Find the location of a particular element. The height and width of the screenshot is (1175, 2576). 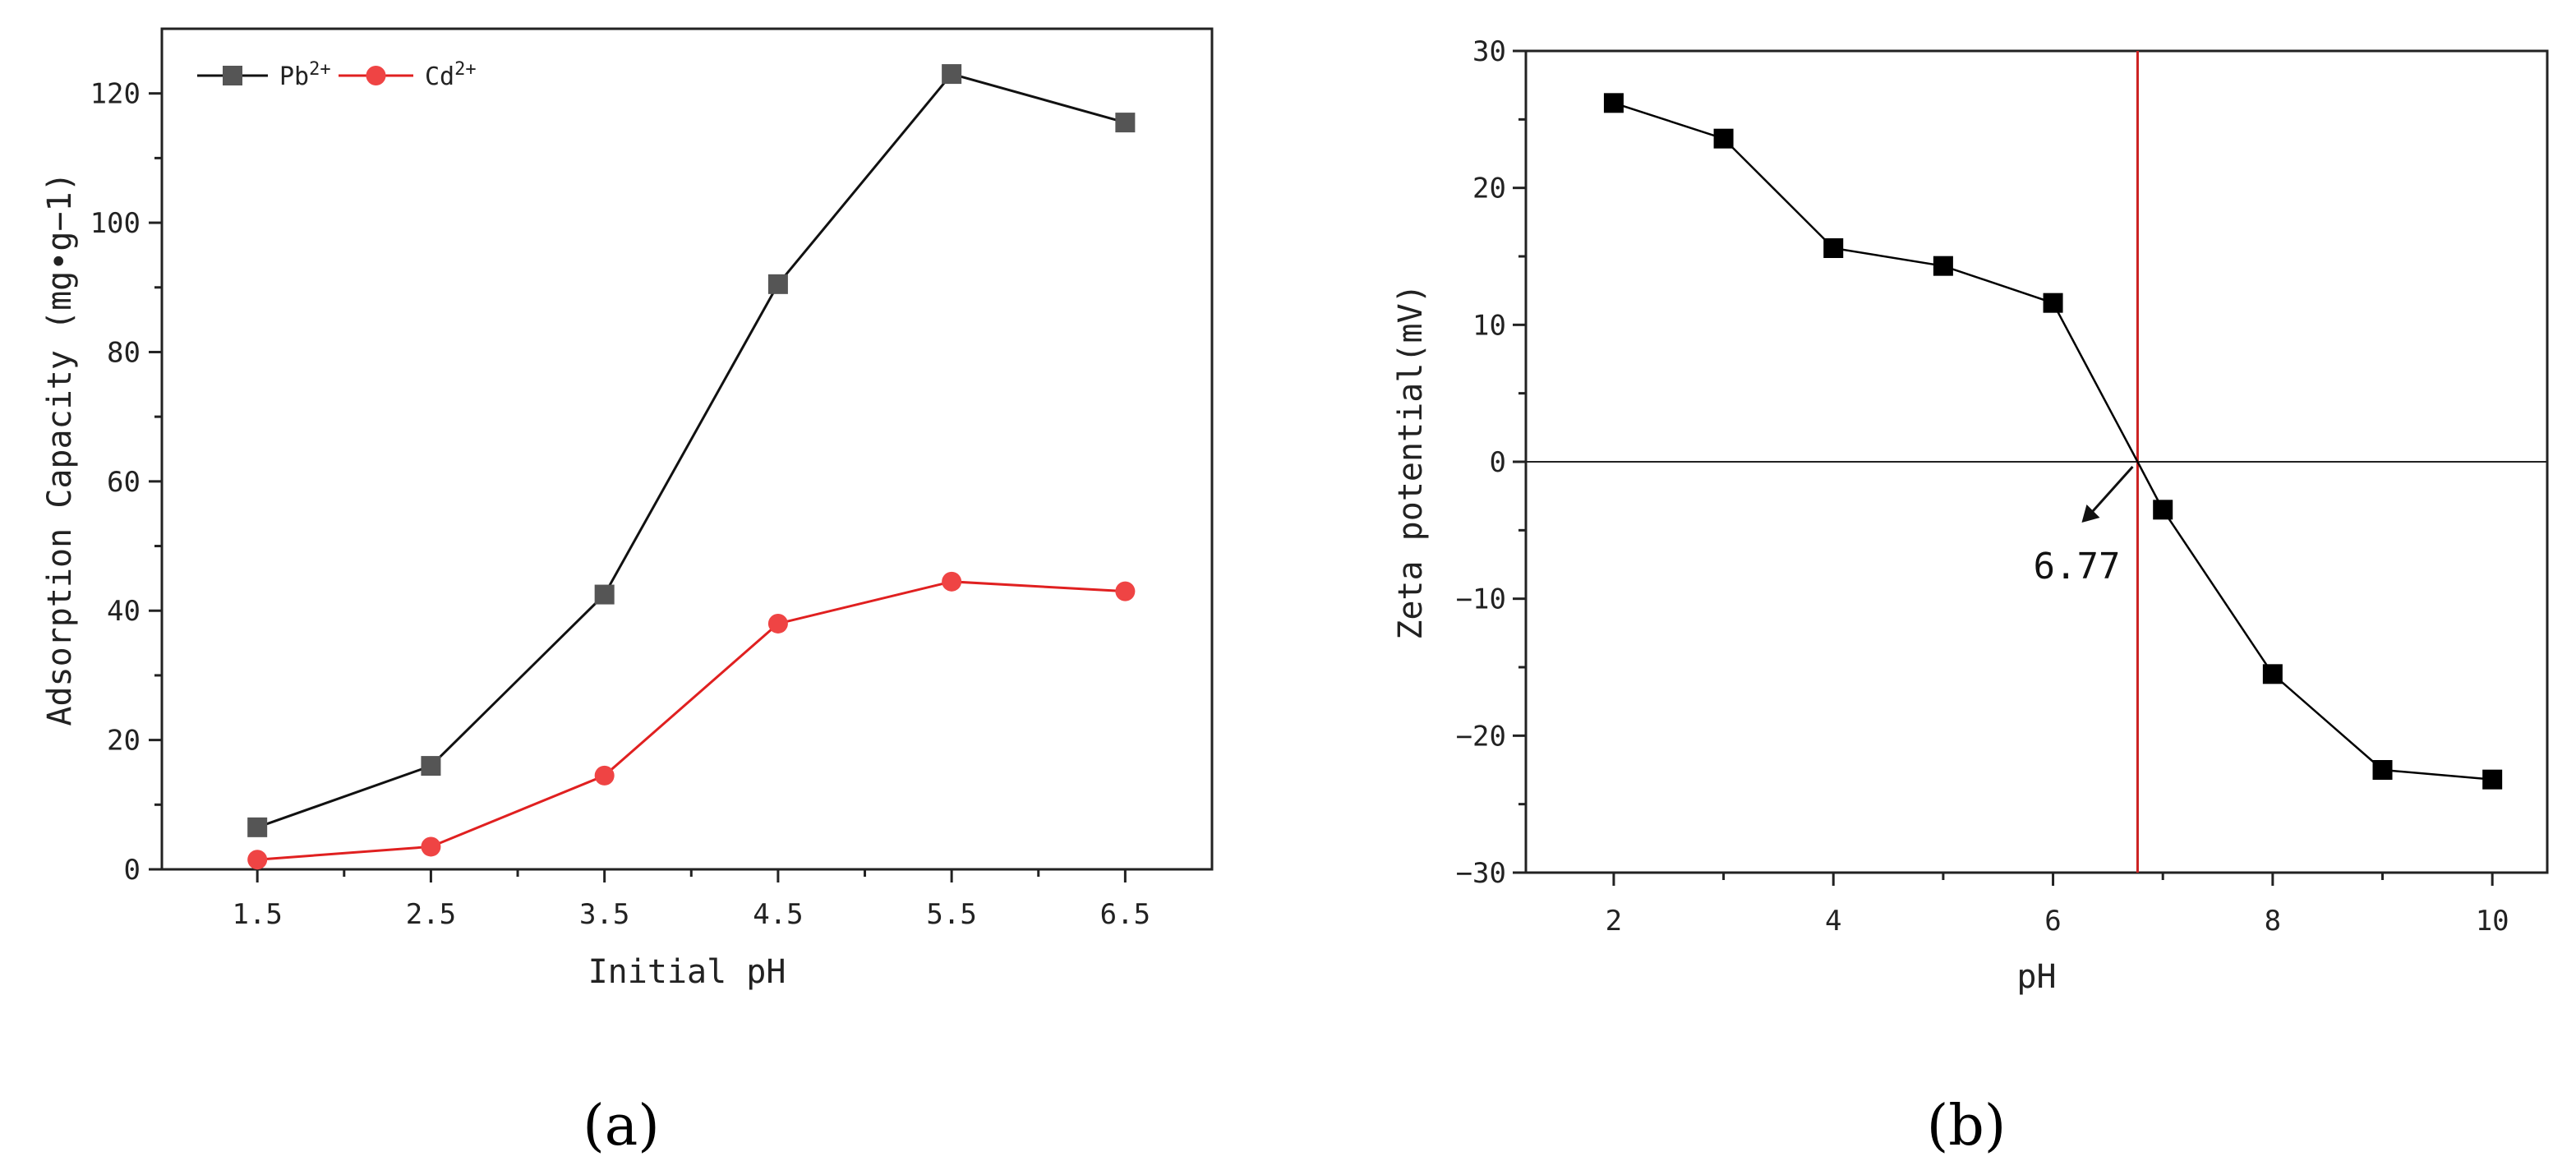

x-tick-label: 6.5 is located at coordinates (1125, 914).